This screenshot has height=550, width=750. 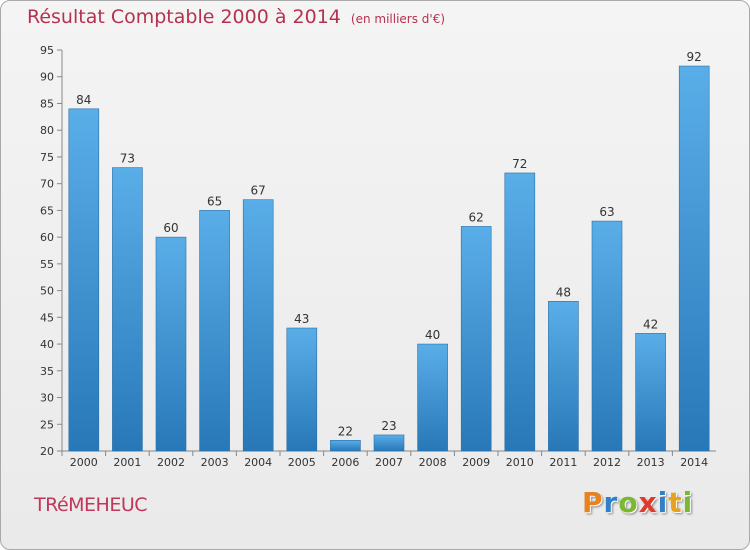 What do you see at coordinates (563, 462) in the screenshot?
I see `x-tick-label: 2011` at bounding box center [563, 462].